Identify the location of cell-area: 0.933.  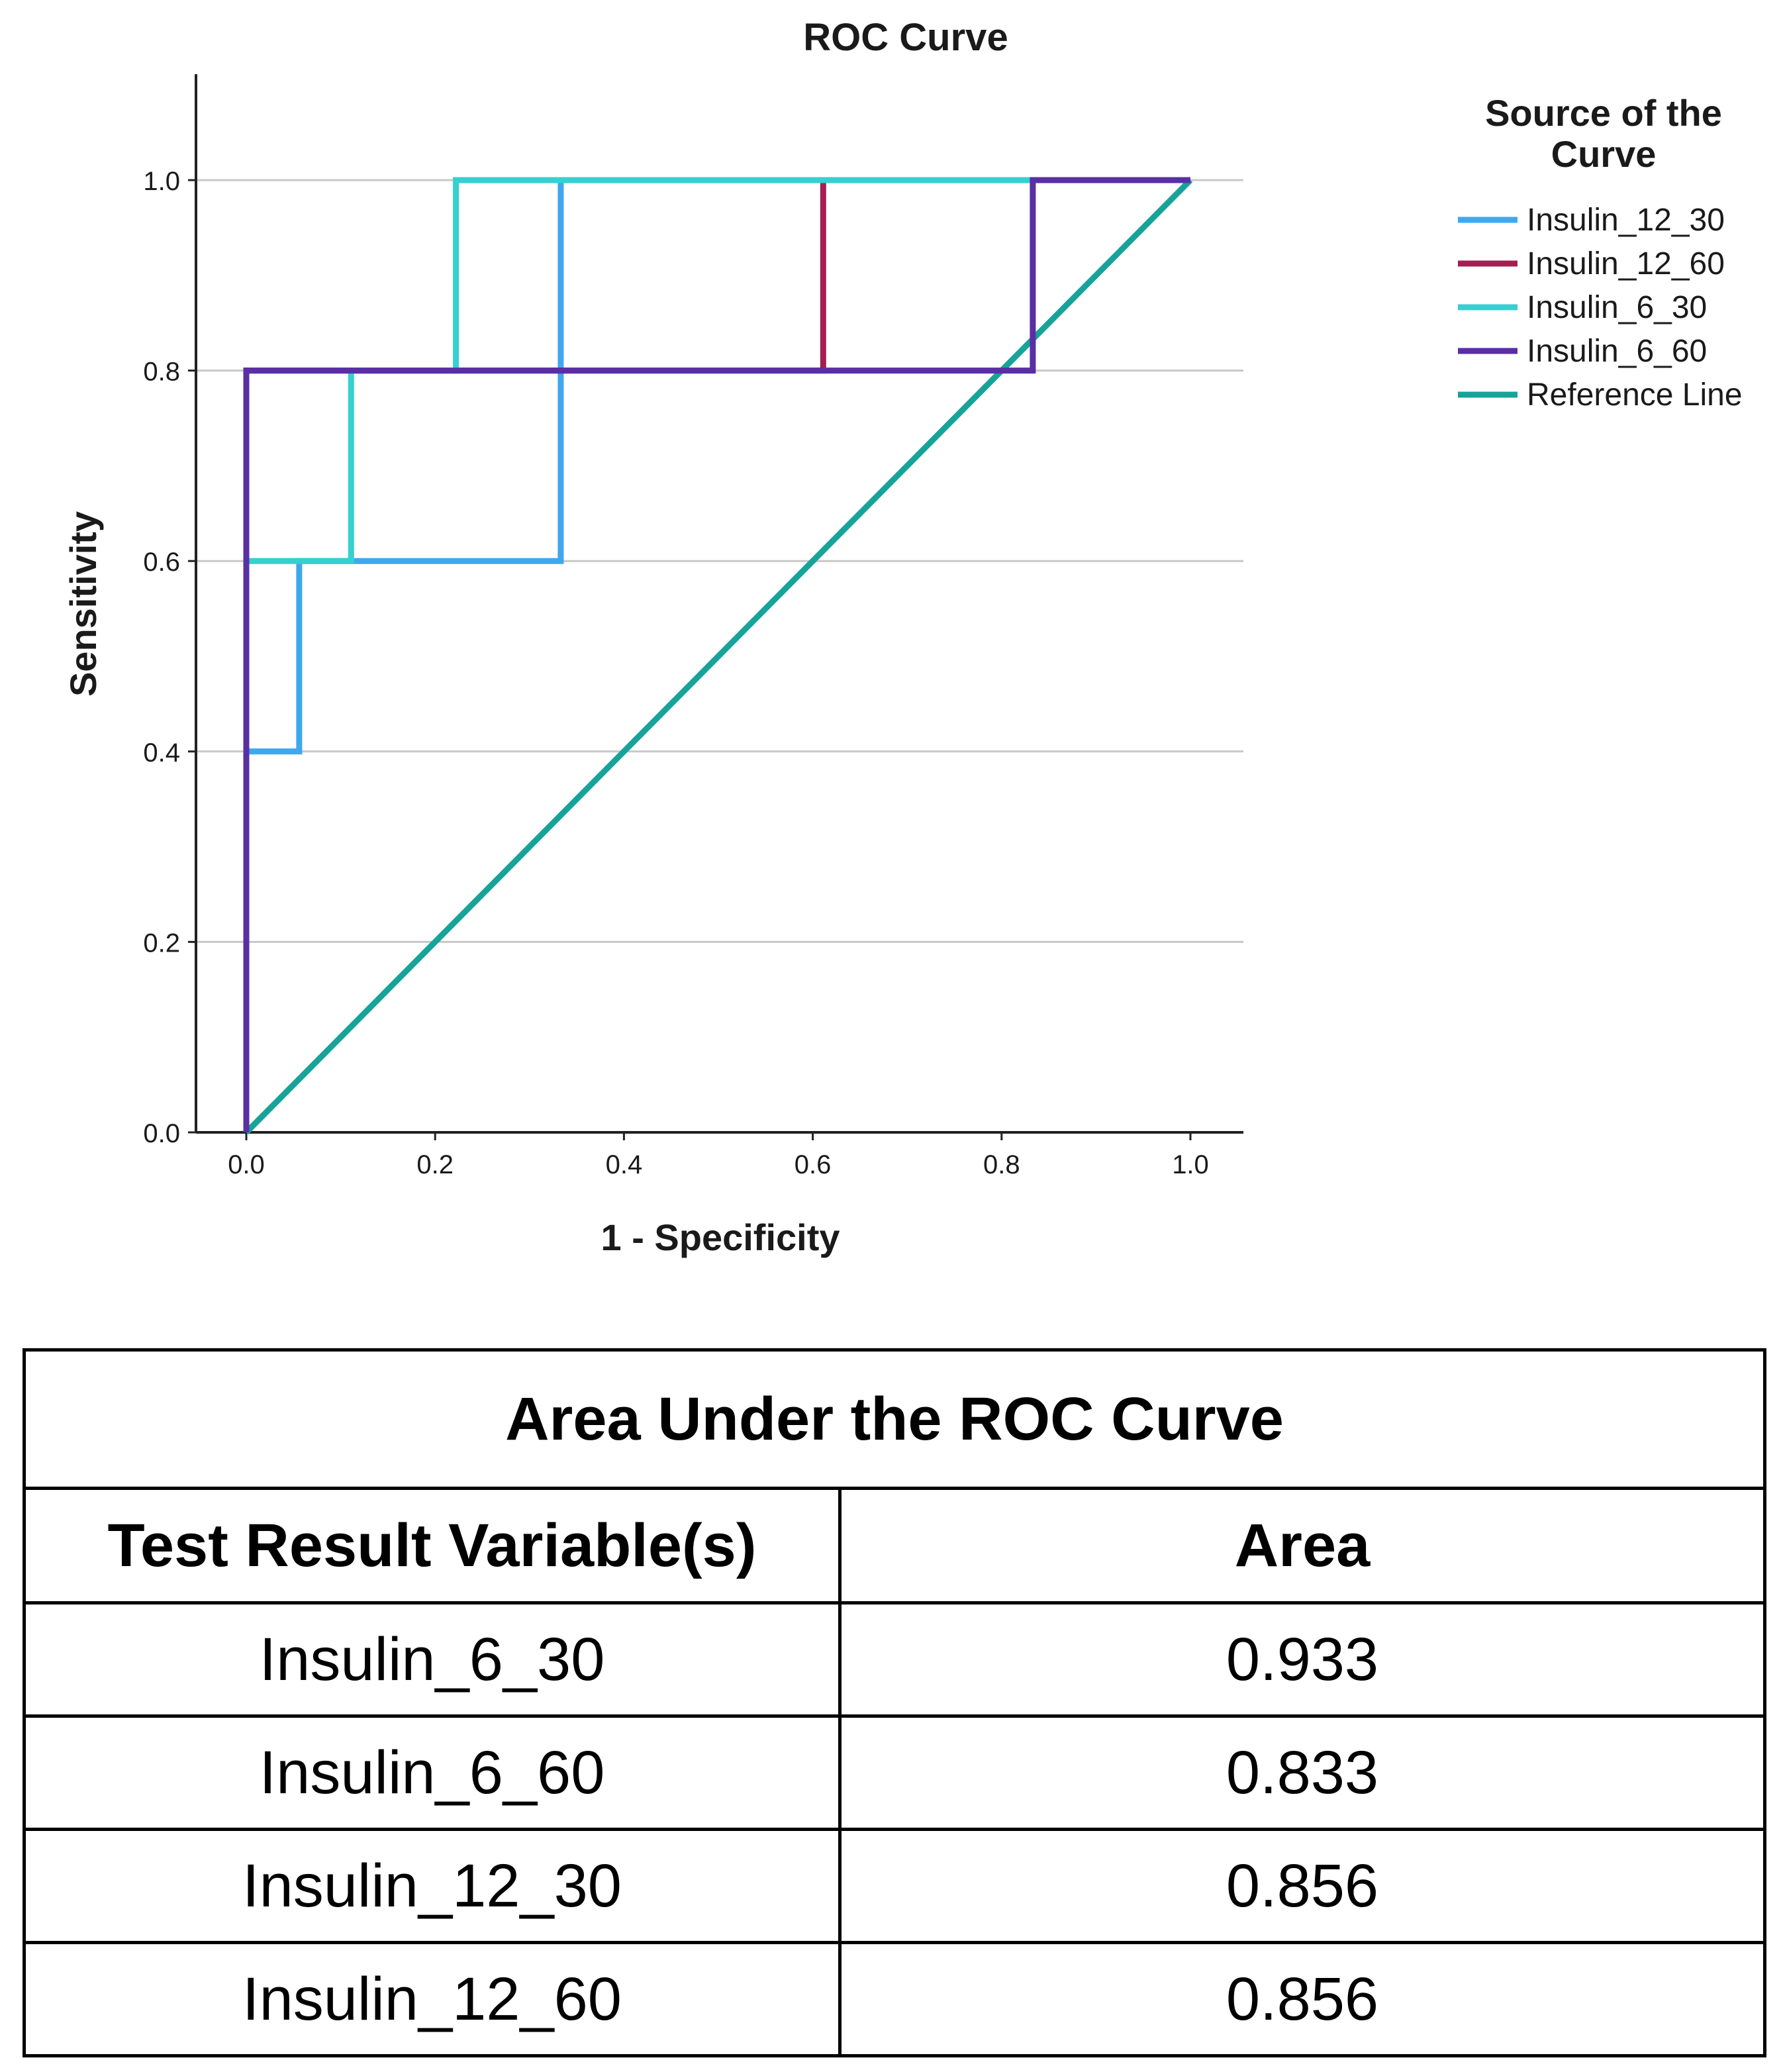
(1302, 1659).